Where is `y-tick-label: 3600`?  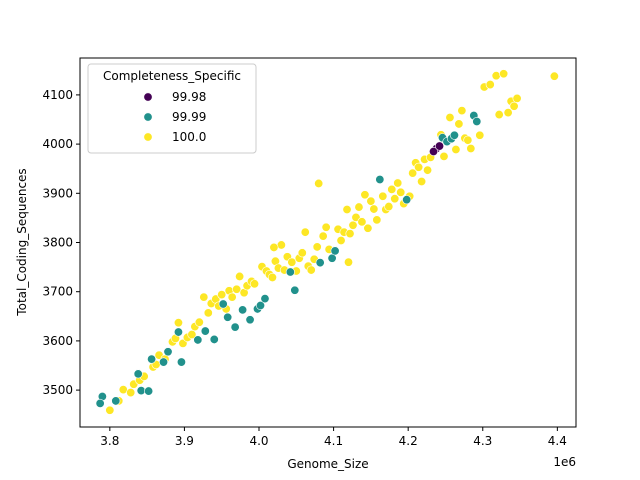
y-tick-label: 3600 is located at coordinates (57, 341).